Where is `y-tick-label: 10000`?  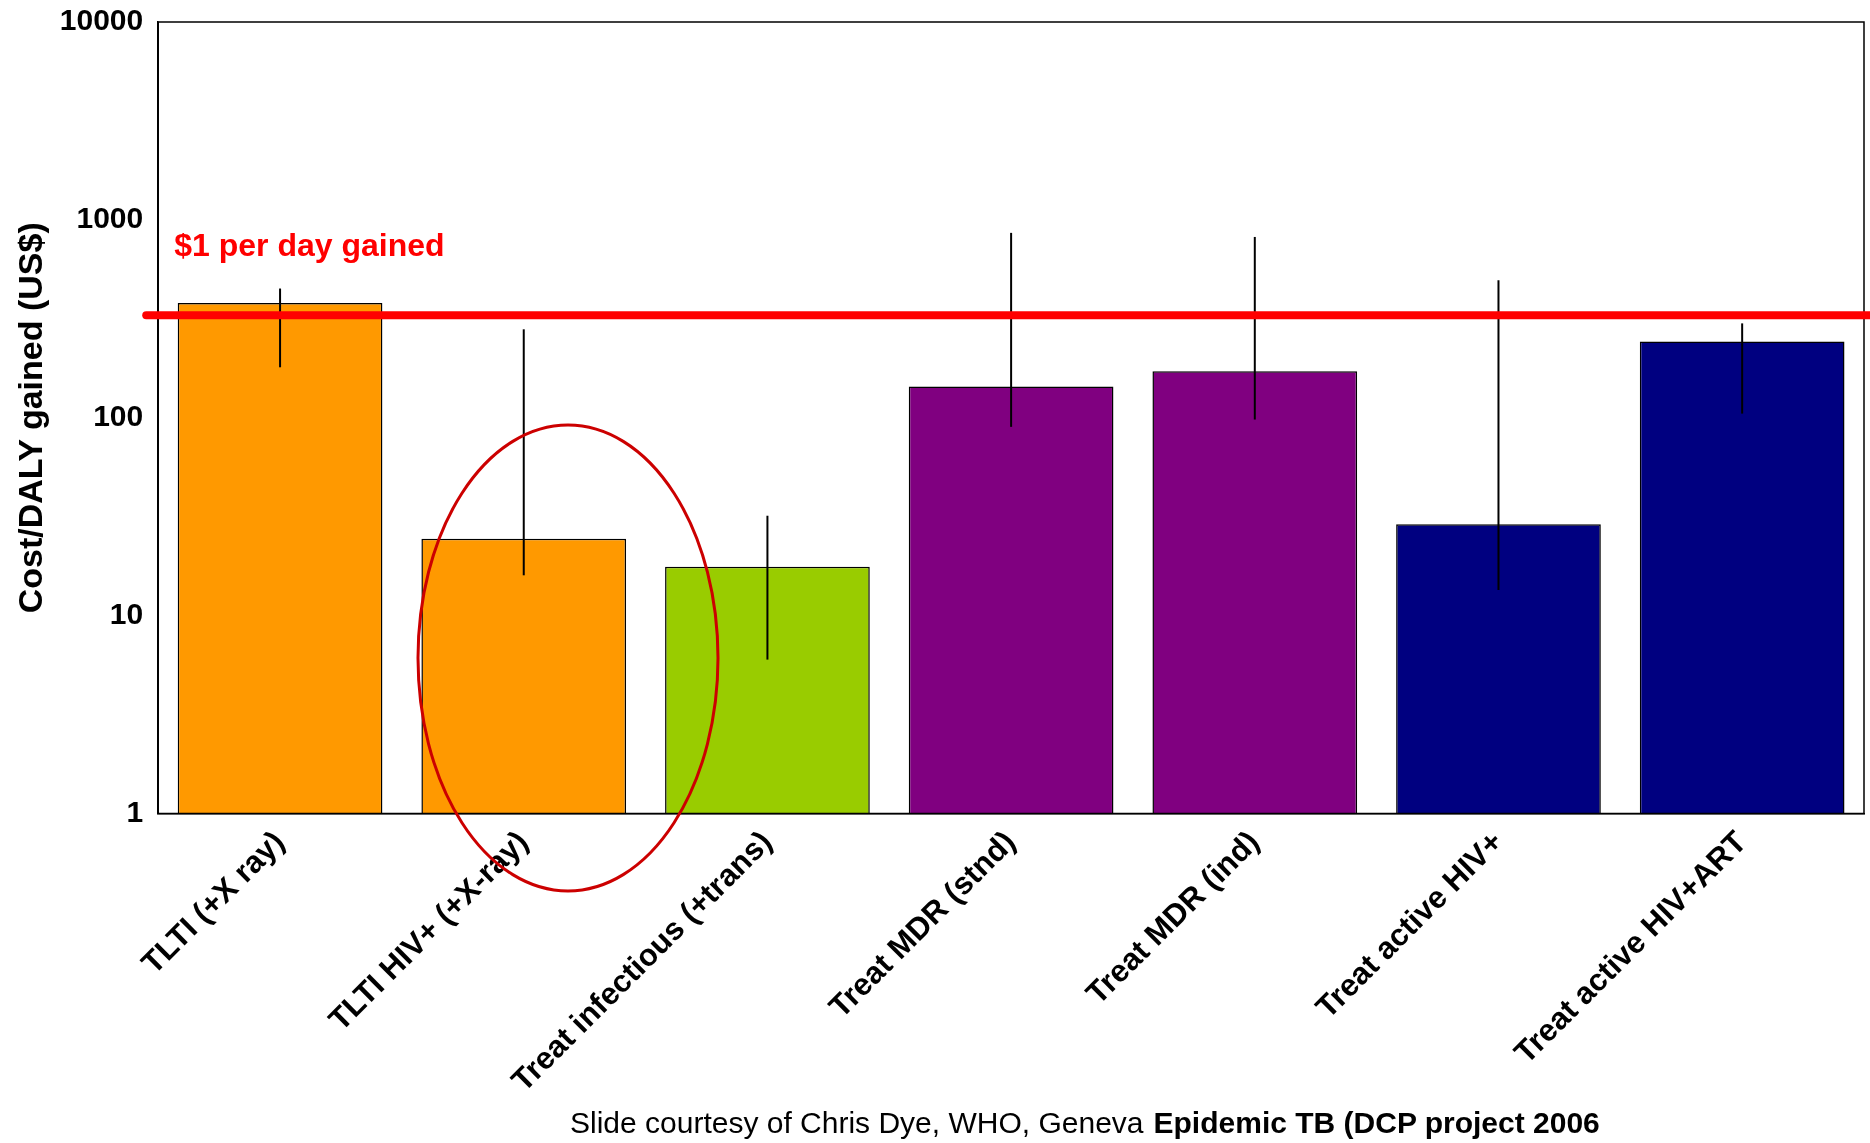
y-tick-label: 10000 is located at coordinates (101, 20).